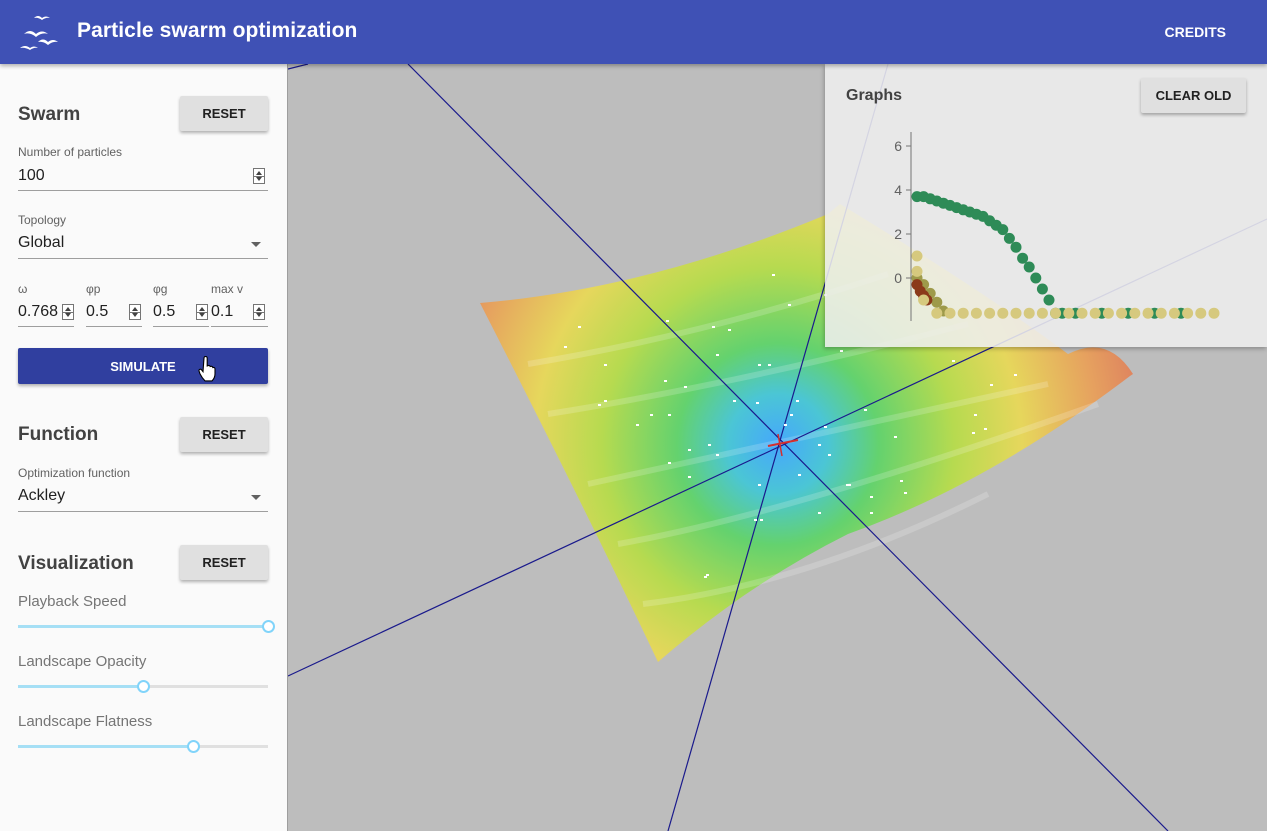 The width and height of the screenshot is (1267, 831). What do you see at coordinates (58, 434) in the screenshot?
I see `function-title: Function` at bounding box center [58, 434].